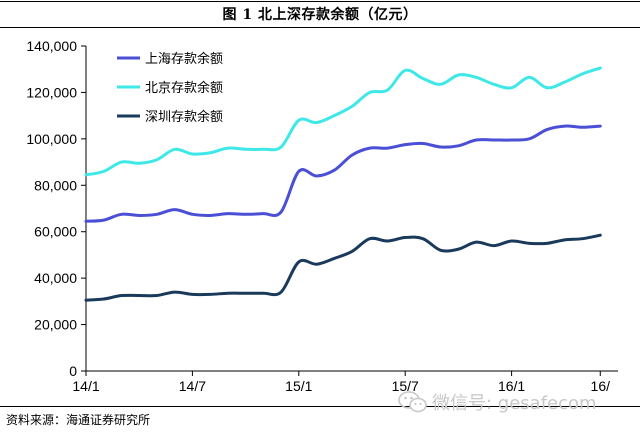  I want to click on watermark: 微信号: gesafecom, so click(497, 402).